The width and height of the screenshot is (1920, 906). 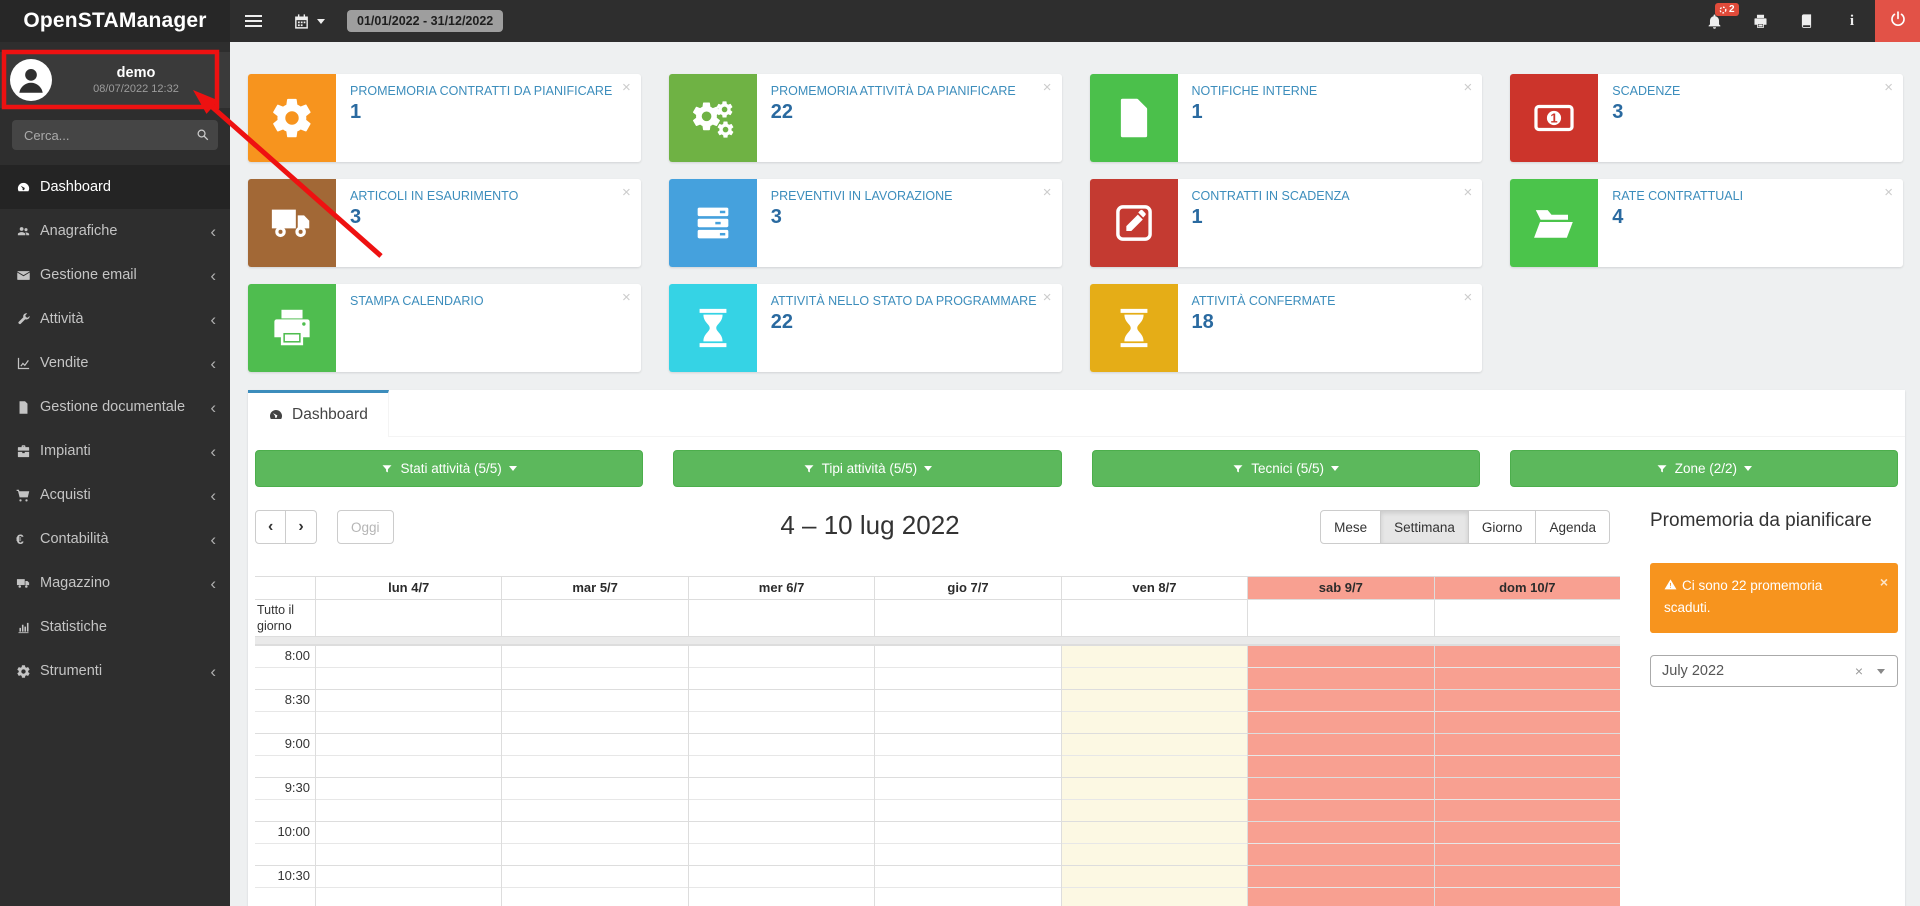 What do you see at coordinates (1670, 584) in the screenshot?
I see `warning-icon` at bounding box center [1670, 584].